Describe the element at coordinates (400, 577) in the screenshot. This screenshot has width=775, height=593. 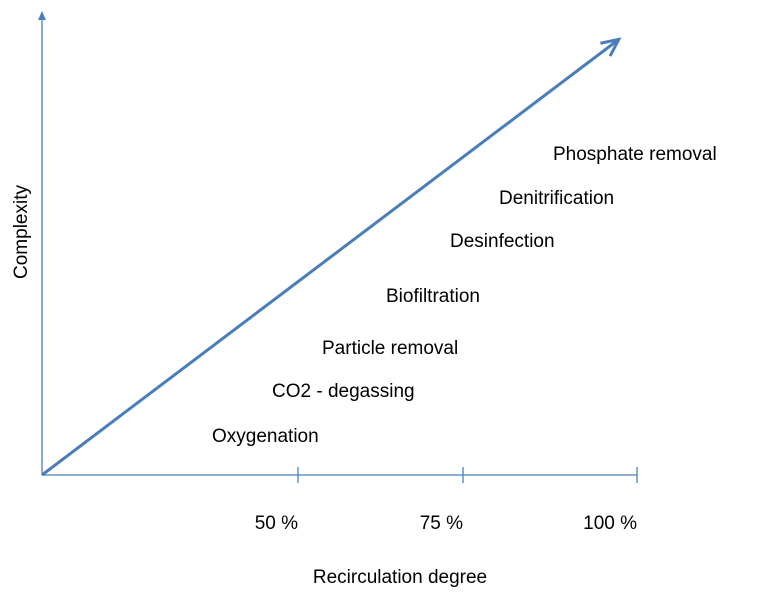
I see `x-axis-label: Recirculation degree` at that location.